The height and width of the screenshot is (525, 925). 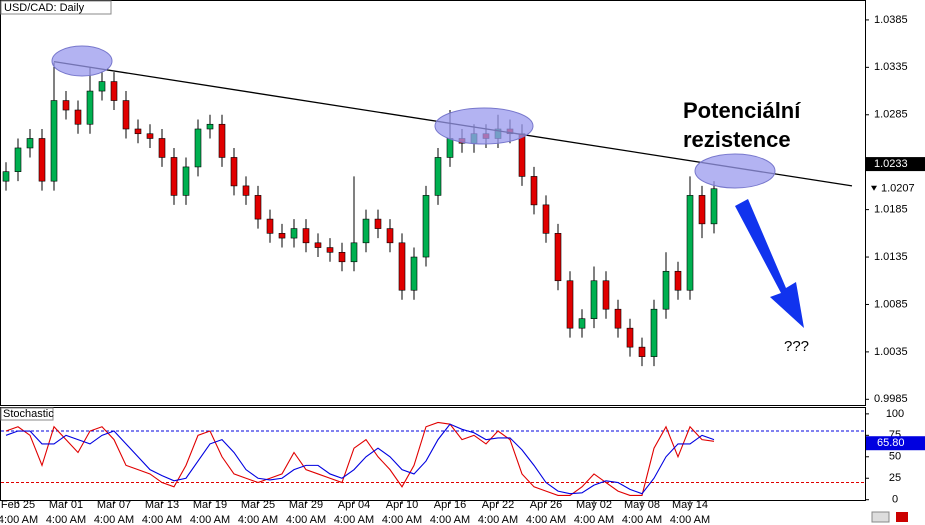 I want to click on price-marker-label: 1.0233, so click(x=891, y=164).